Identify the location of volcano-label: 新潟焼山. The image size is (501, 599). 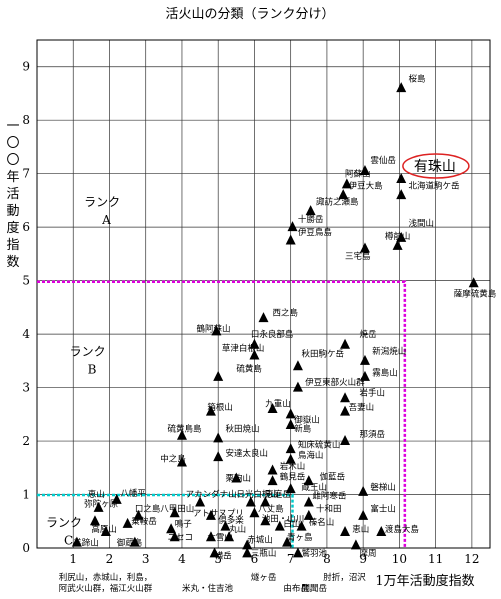
(389, 351).